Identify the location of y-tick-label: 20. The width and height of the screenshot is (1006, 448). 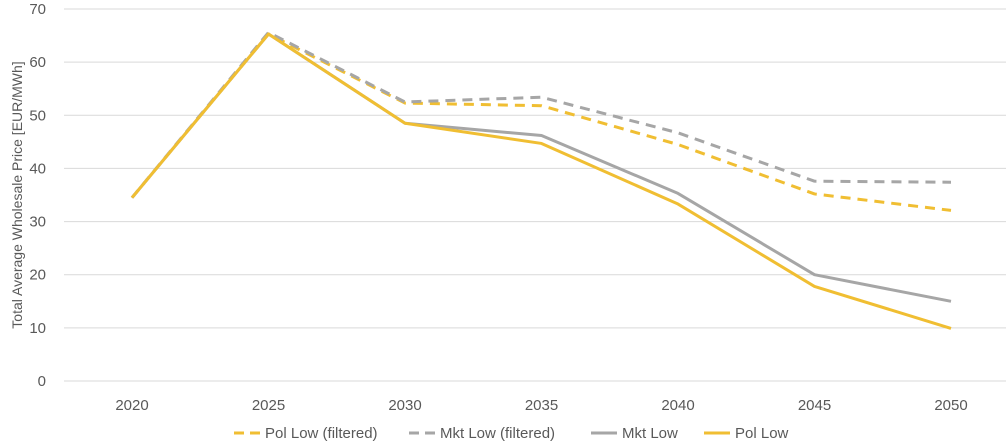
(37, 275).